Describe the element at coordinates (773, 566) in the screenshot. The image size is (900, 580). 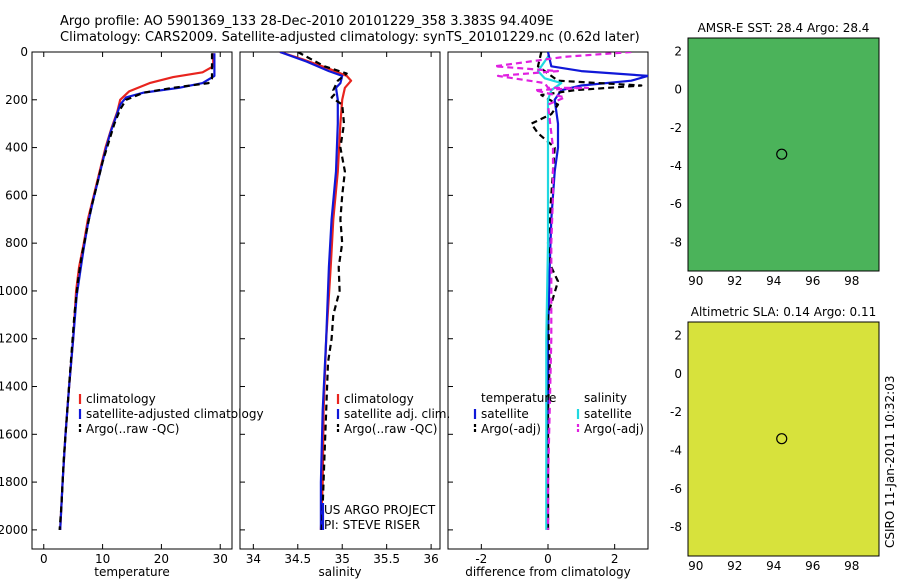
I see `sla-map-xtick-label: 94` at that location.